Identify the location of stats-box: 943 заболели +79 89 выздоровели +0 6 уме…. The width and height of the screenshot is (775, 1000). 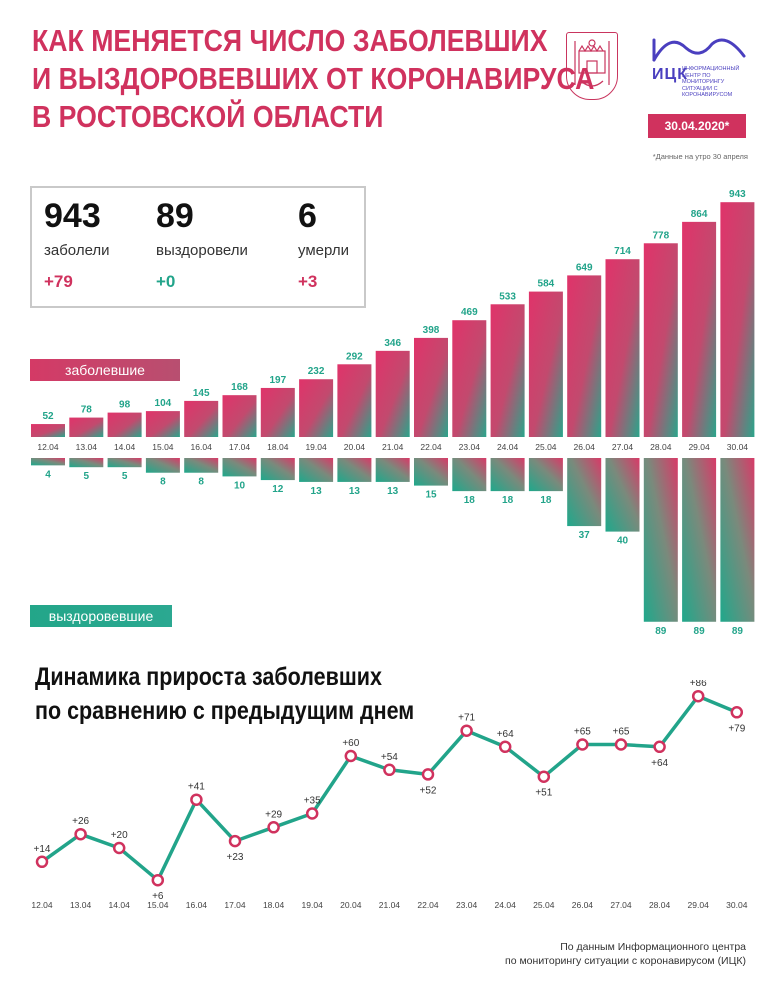
(198, 247).